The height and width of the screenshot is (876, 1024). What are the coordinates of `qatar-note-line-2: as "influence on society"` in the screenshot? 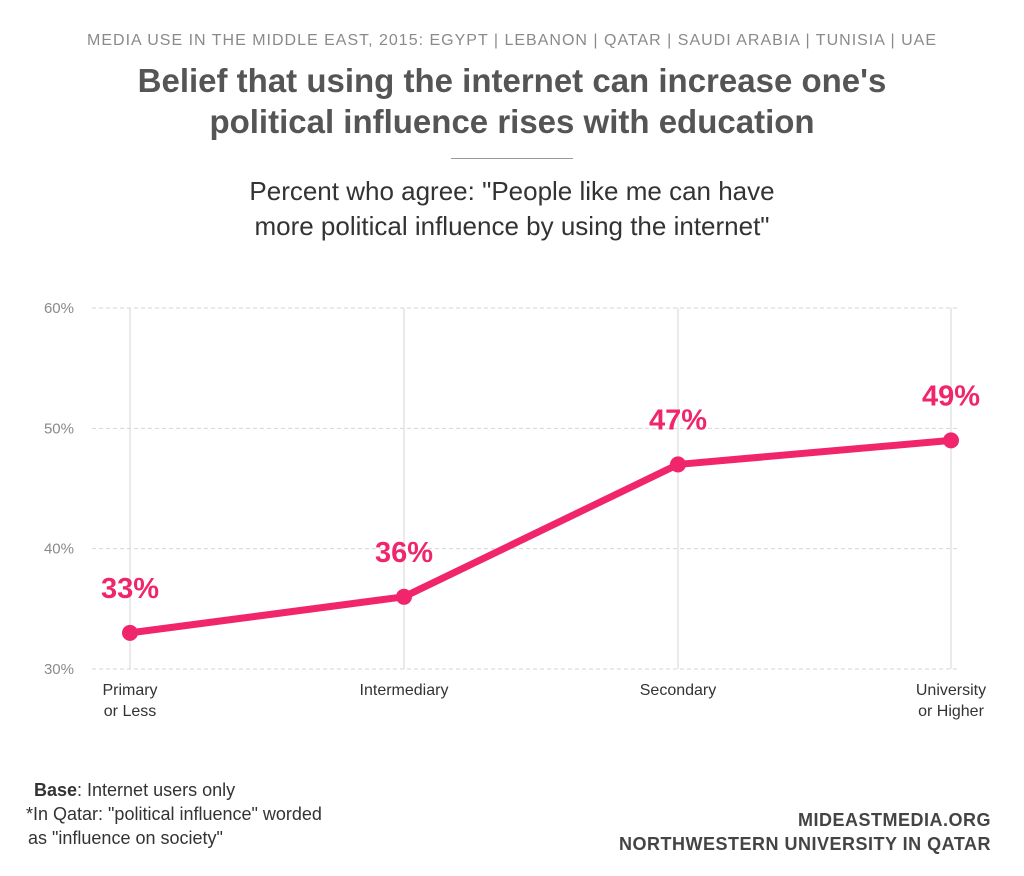 It's located at (125, 838).